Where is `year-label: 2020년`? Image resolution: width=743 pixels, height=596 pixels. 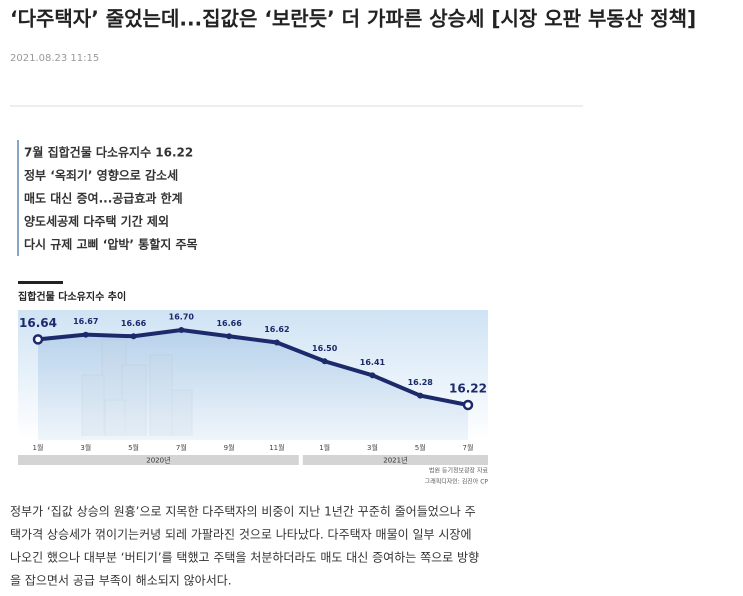 year-label: 2020년 is located at coordinates (158, 460).